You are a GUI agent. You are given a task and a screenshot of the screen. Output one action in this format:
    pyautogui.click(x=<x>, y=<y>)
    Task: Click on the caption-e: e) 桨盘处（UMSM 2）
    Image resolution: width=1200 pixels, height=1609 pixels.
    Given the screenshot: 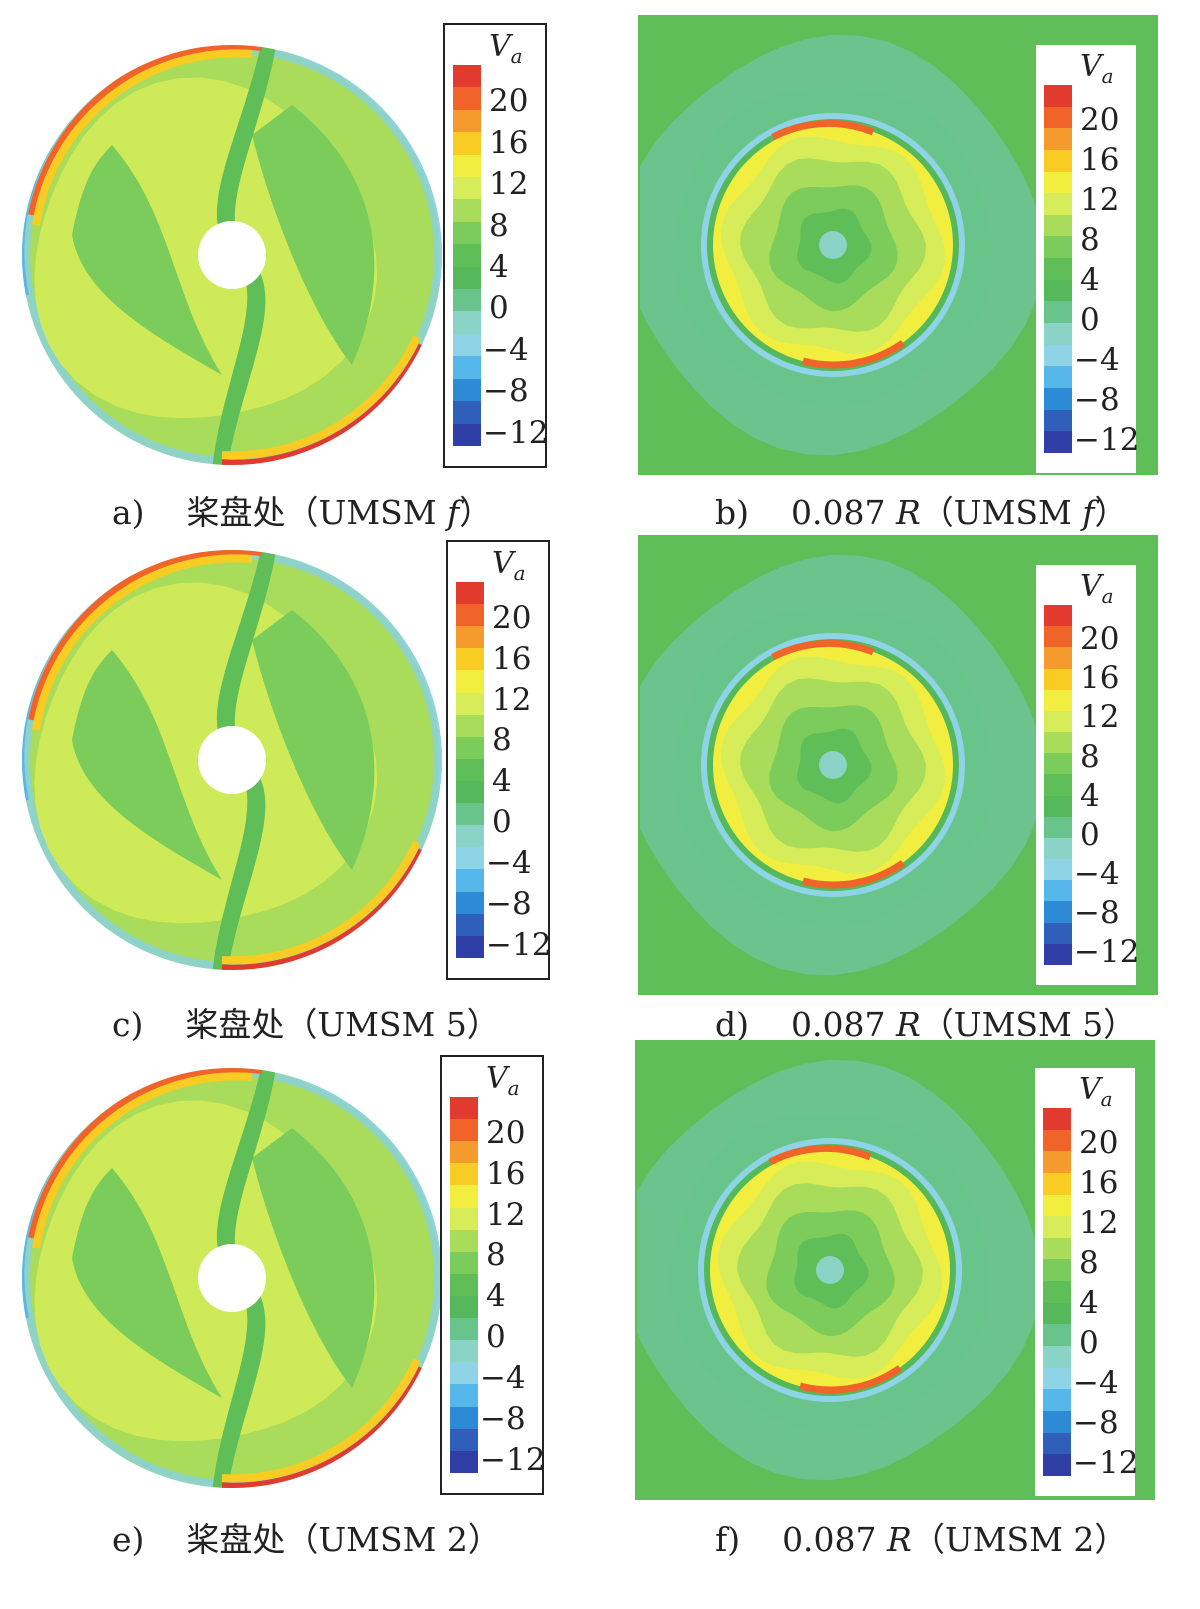 What is the action you would take?
    pyautogui.click(x=306, y=1539)
    